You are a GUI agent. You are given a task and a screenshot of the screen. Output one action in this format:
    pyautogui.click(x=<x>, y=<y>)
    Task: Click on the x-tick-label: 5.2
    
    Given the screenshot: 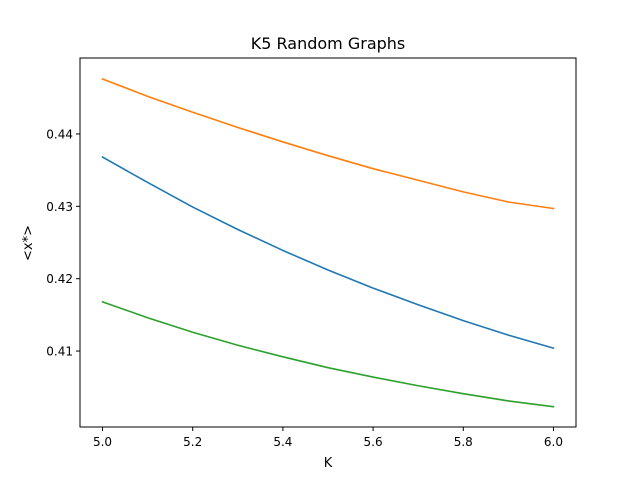 What is the action you would take?
    pyautogui.click(x=192, y=442)
    